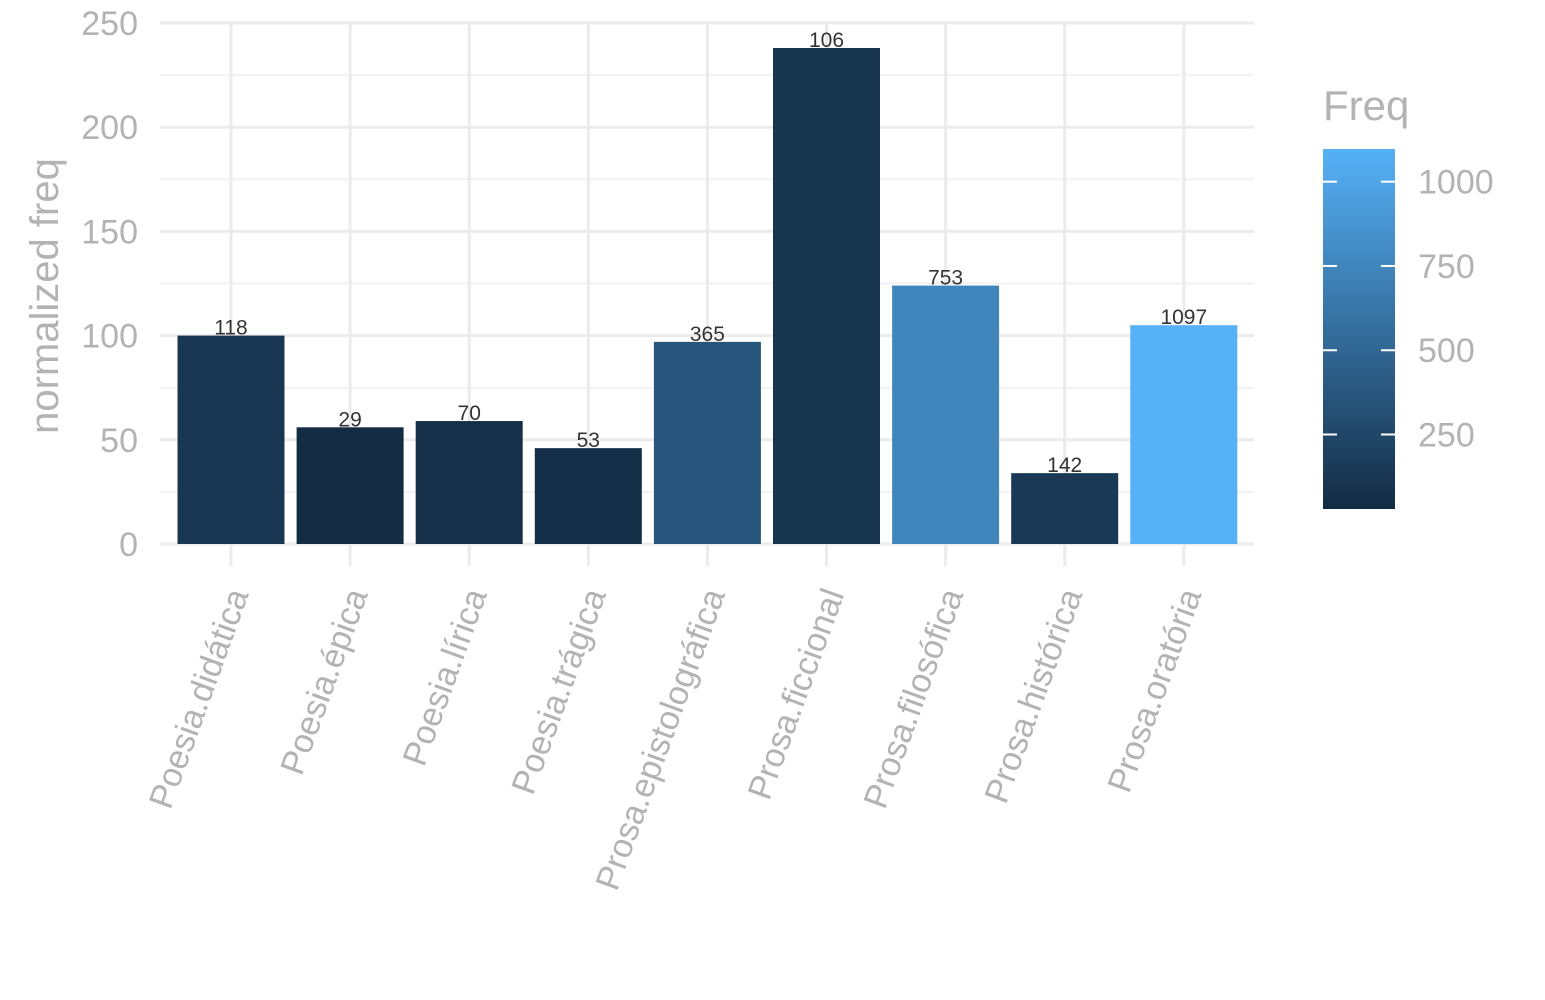 This screenshot has height=1000, width=1545. Describe the element at coordinates (128, 545) in the screenshot. I see `y-tick-label: 0` at that location.